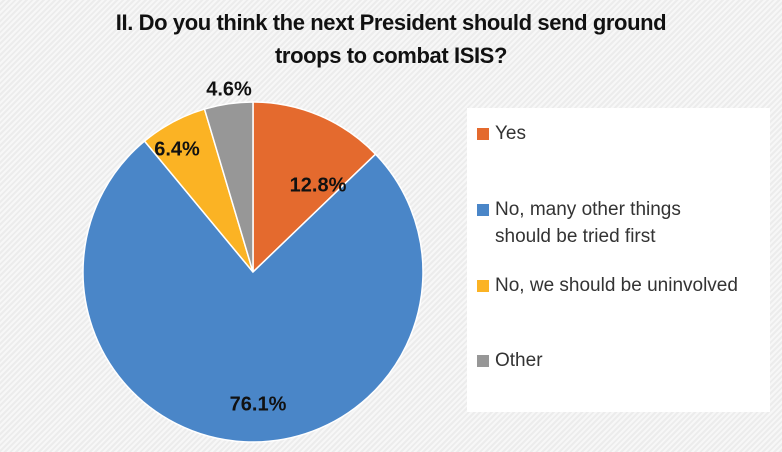 This screenshot has width=782, height=452. I want to click on legend-swatch-uninvolved, so click(483, 286).